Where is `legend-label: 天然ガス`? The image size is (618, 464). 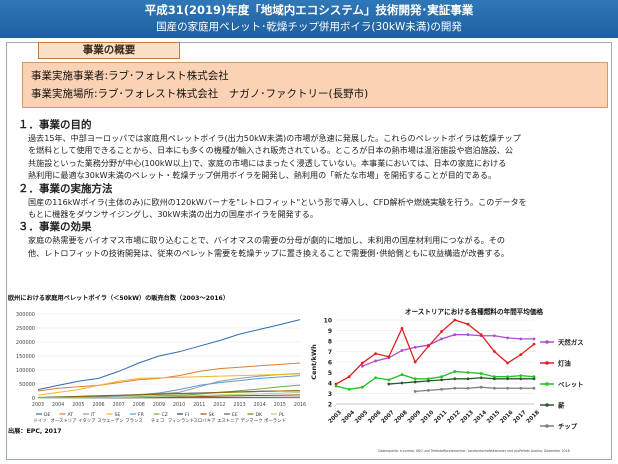
legend-label: 天然ガス is located at coordinates (571, 342).